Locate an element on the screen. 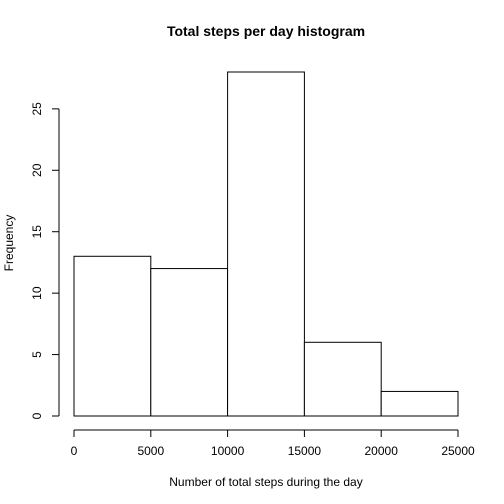 The height and width of the screenshot is (504, 504). x-axis: 0 5000 10000 15000 20000 25000 is located at coordinates (273, 444).